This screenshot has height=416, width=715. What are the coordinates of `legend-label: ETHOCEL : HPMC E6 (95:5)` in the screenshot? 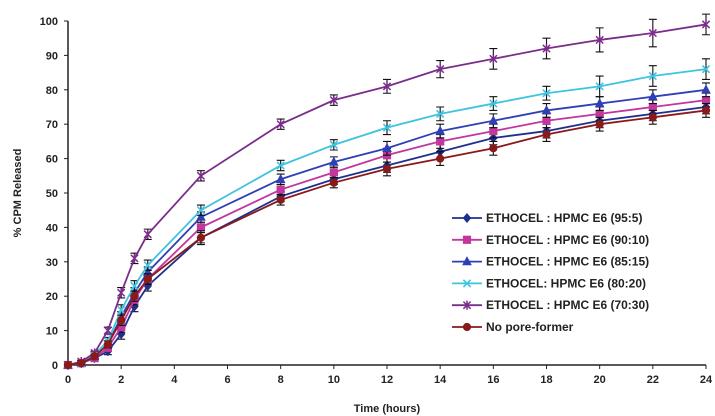 It's located at (564, 218).